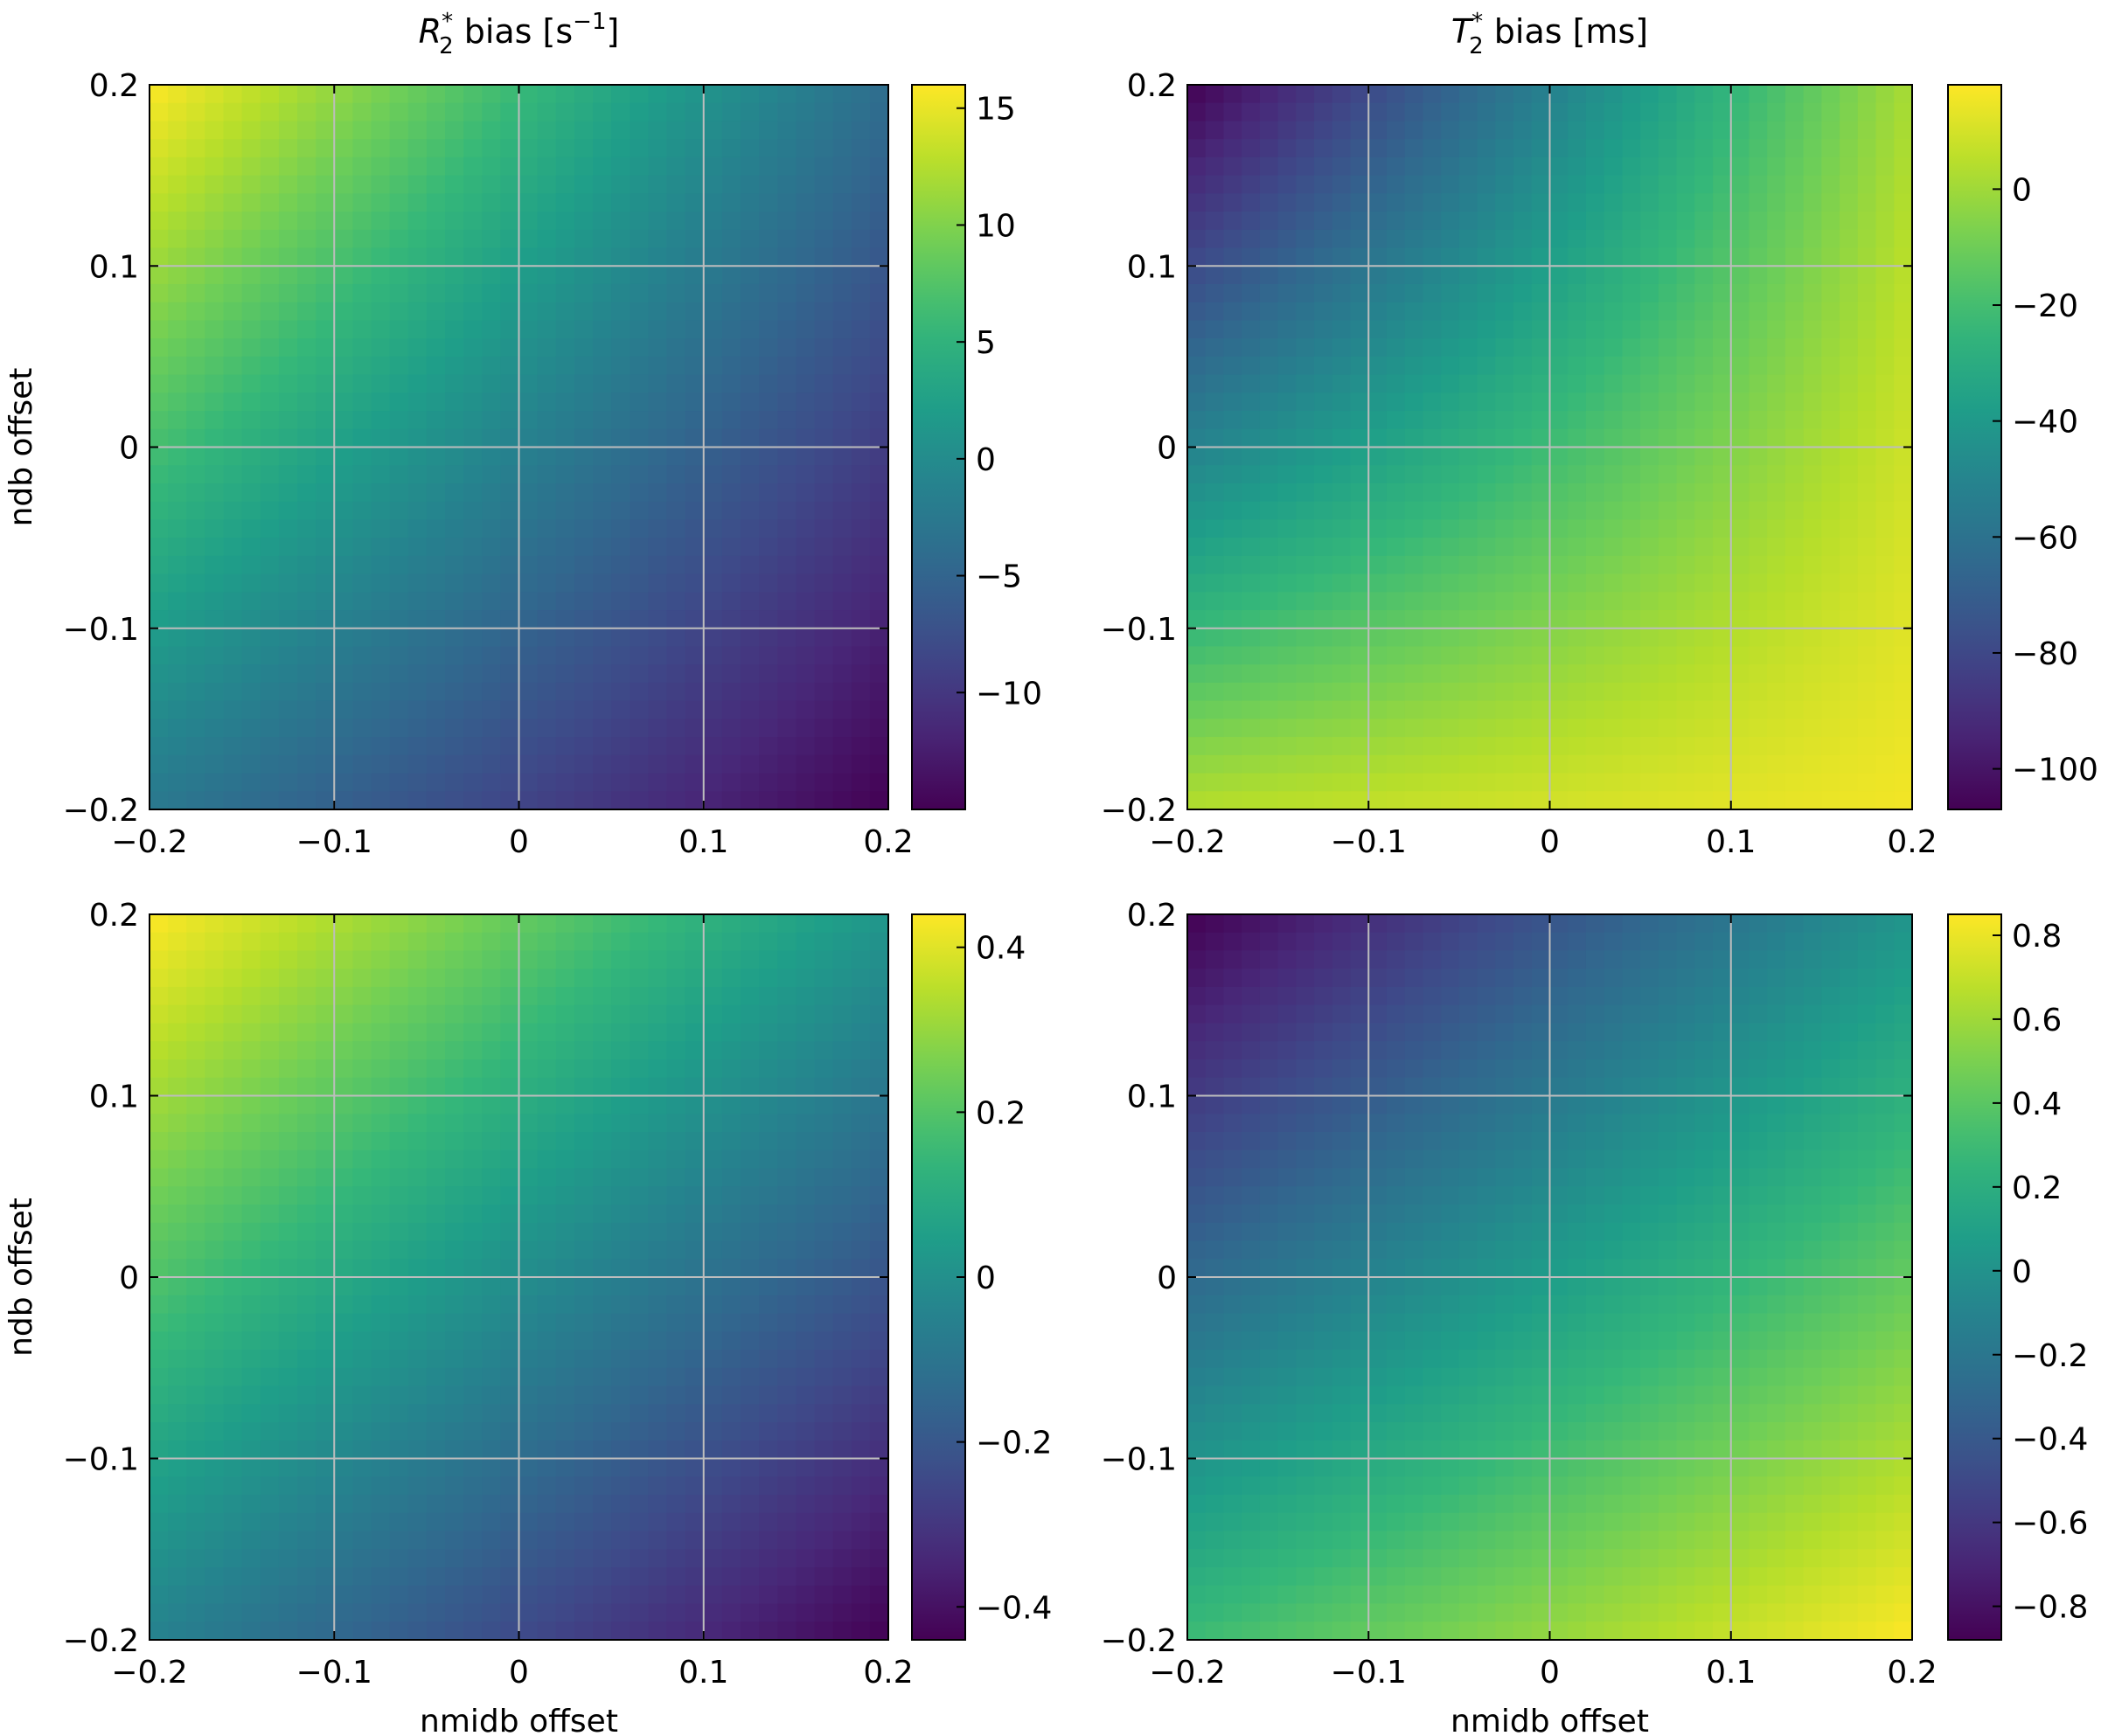 This screenshot has height=1736, width=2101. What do you see at coordinates (519, 1720) in the screenshot?
I see `x-axis-title: nmidb offset` at bounding box center [519, 1720].